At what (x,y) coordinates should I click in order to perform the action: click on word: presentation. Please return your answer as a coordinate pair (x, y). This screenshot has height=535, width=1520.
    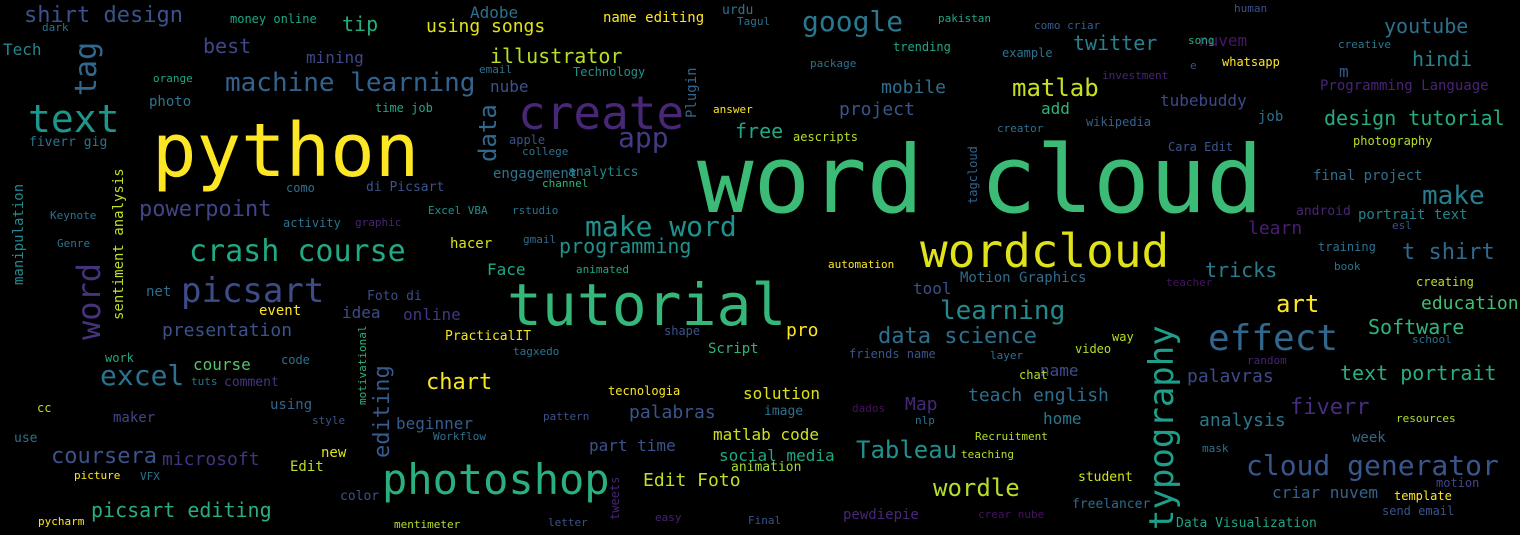
    Looking at the image, I should click on (227, 330).